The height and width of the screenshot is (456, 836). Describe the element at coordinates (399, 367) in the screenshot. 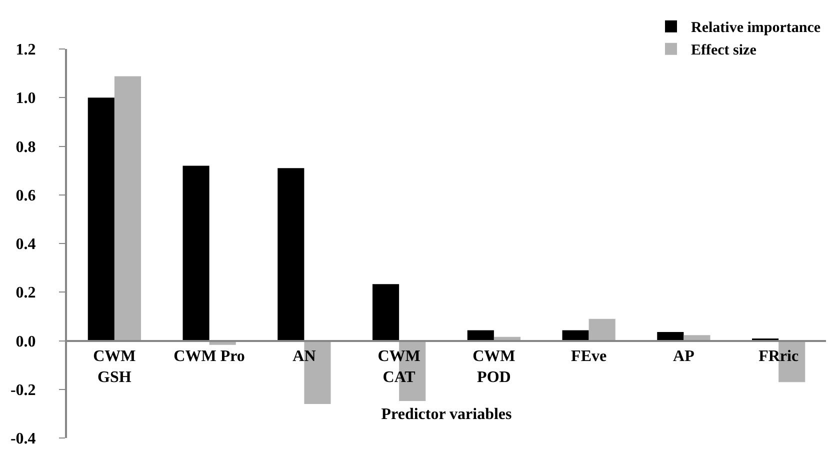

I see `x-tick-label: CWM CAT` at that location.